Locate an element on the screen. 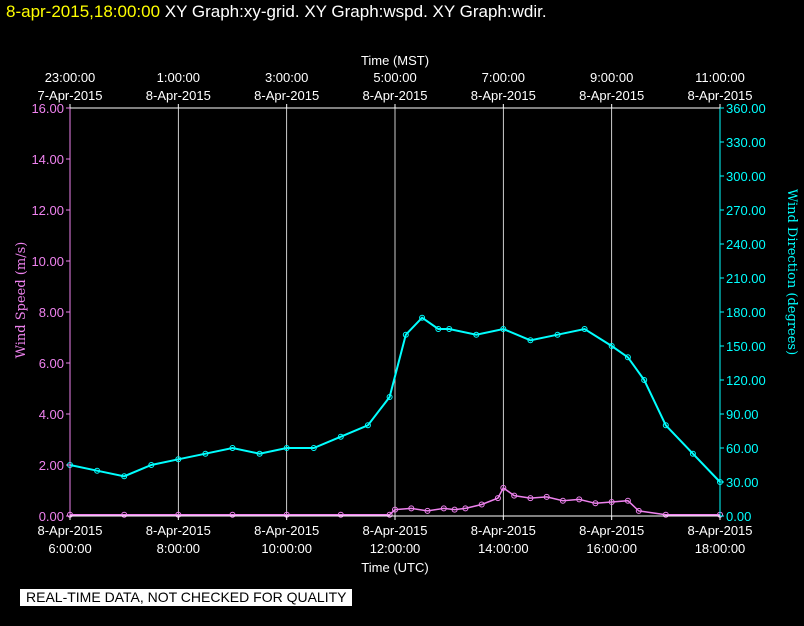 The width and height of the screenshot is (804, 626). left-tick-label: 14.00 is located at coordinates (47, 159).